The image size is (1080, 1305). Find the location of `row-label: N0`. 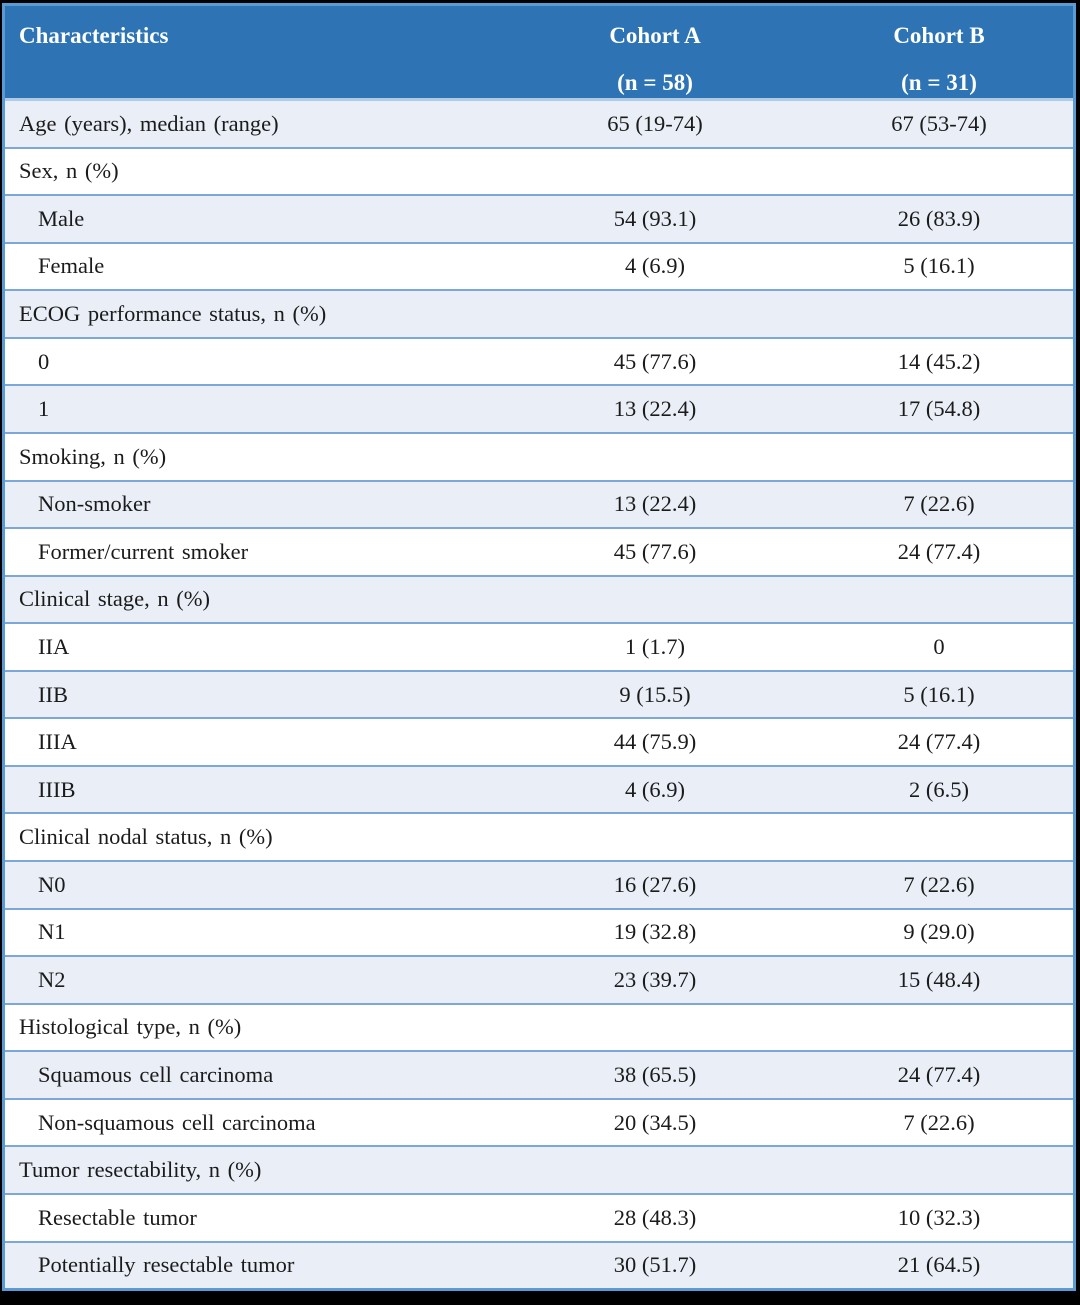

row-label: N0 is located at coordinates (52, 884).